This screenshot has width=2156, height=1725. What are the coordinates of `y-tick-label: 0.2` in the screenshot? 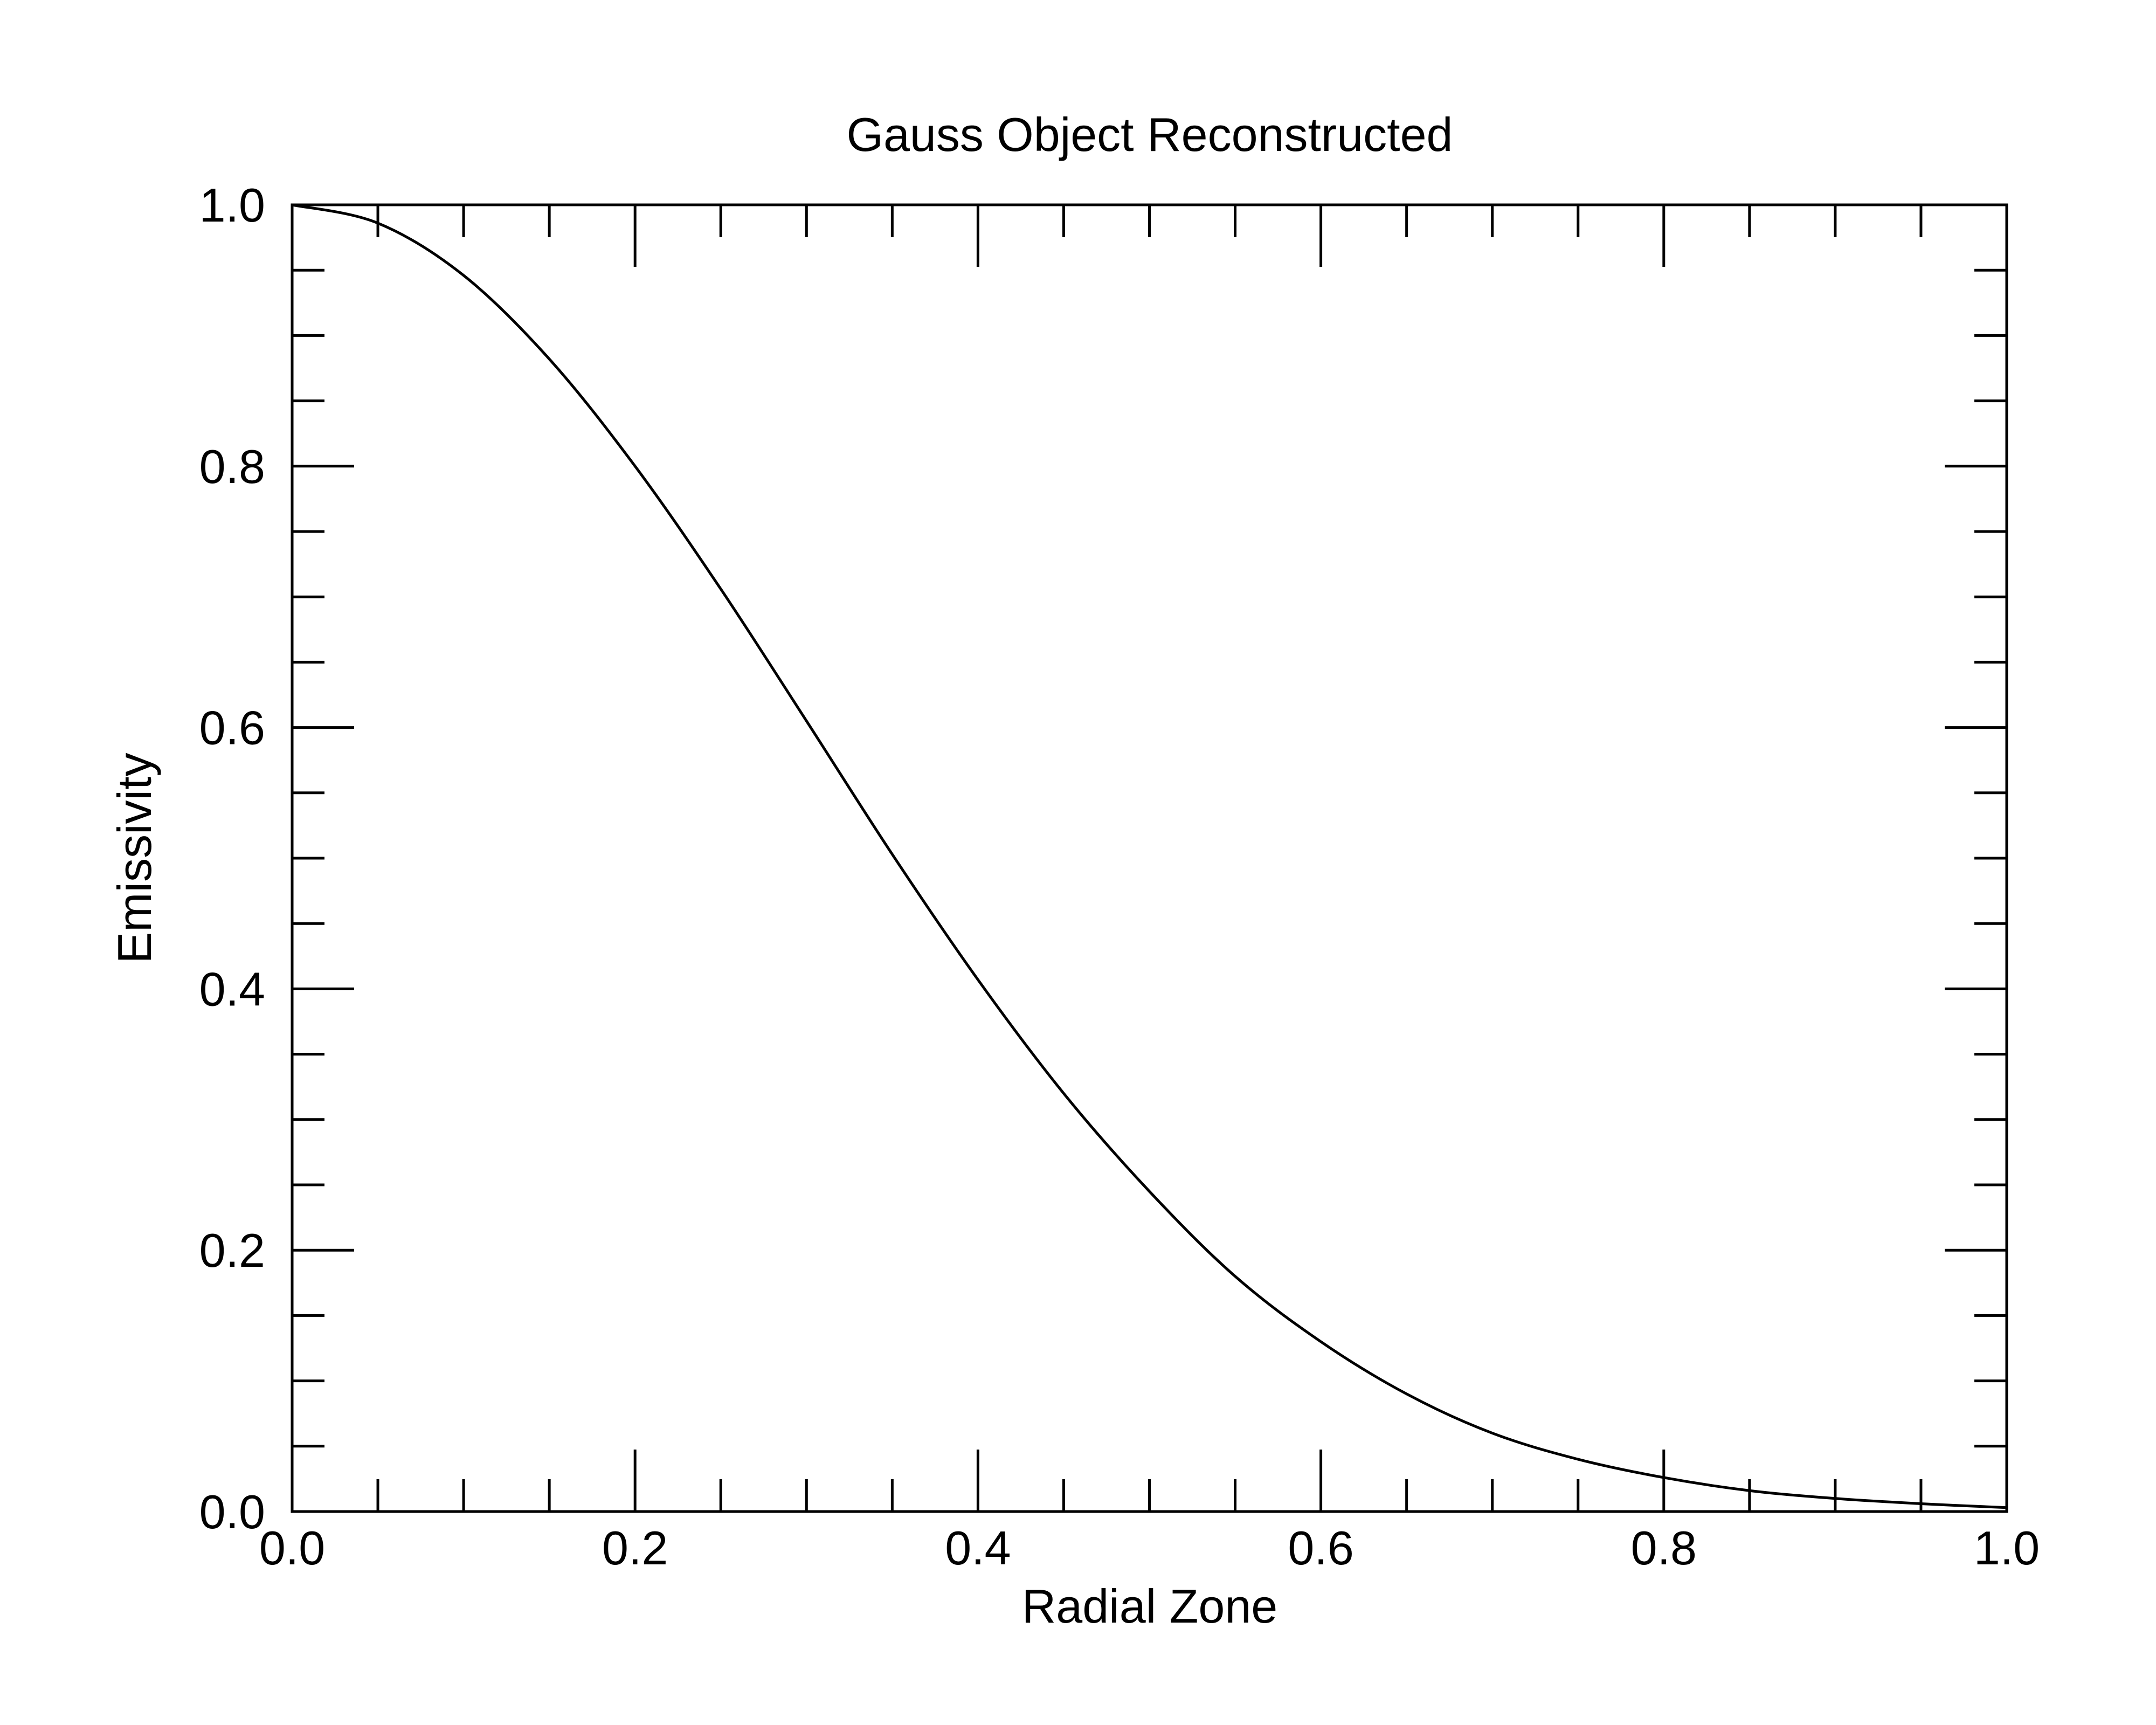 It's located at (232, 1250).